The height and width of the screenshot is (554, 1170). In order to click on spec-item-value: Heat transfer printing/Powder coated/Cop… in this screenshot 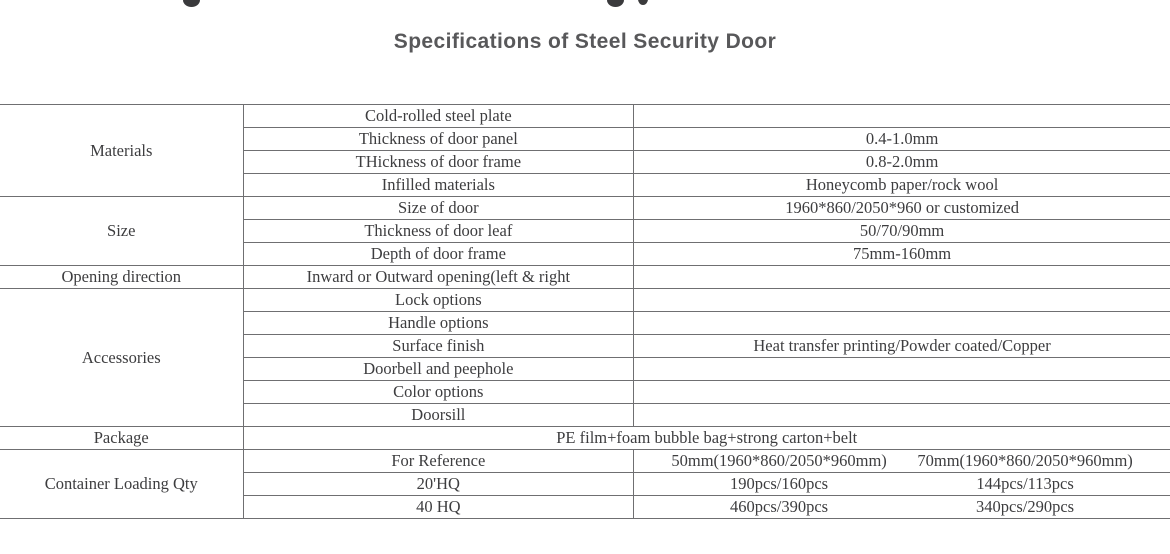, I will do `click(901, 346)`.